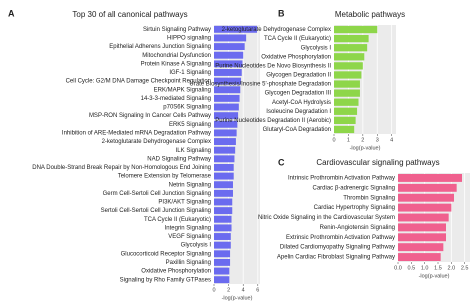  Describe the element at coordinates (182, 90) in the screenshot. I see `y-tick-label: ERK/MAPK Signaling` at that location.